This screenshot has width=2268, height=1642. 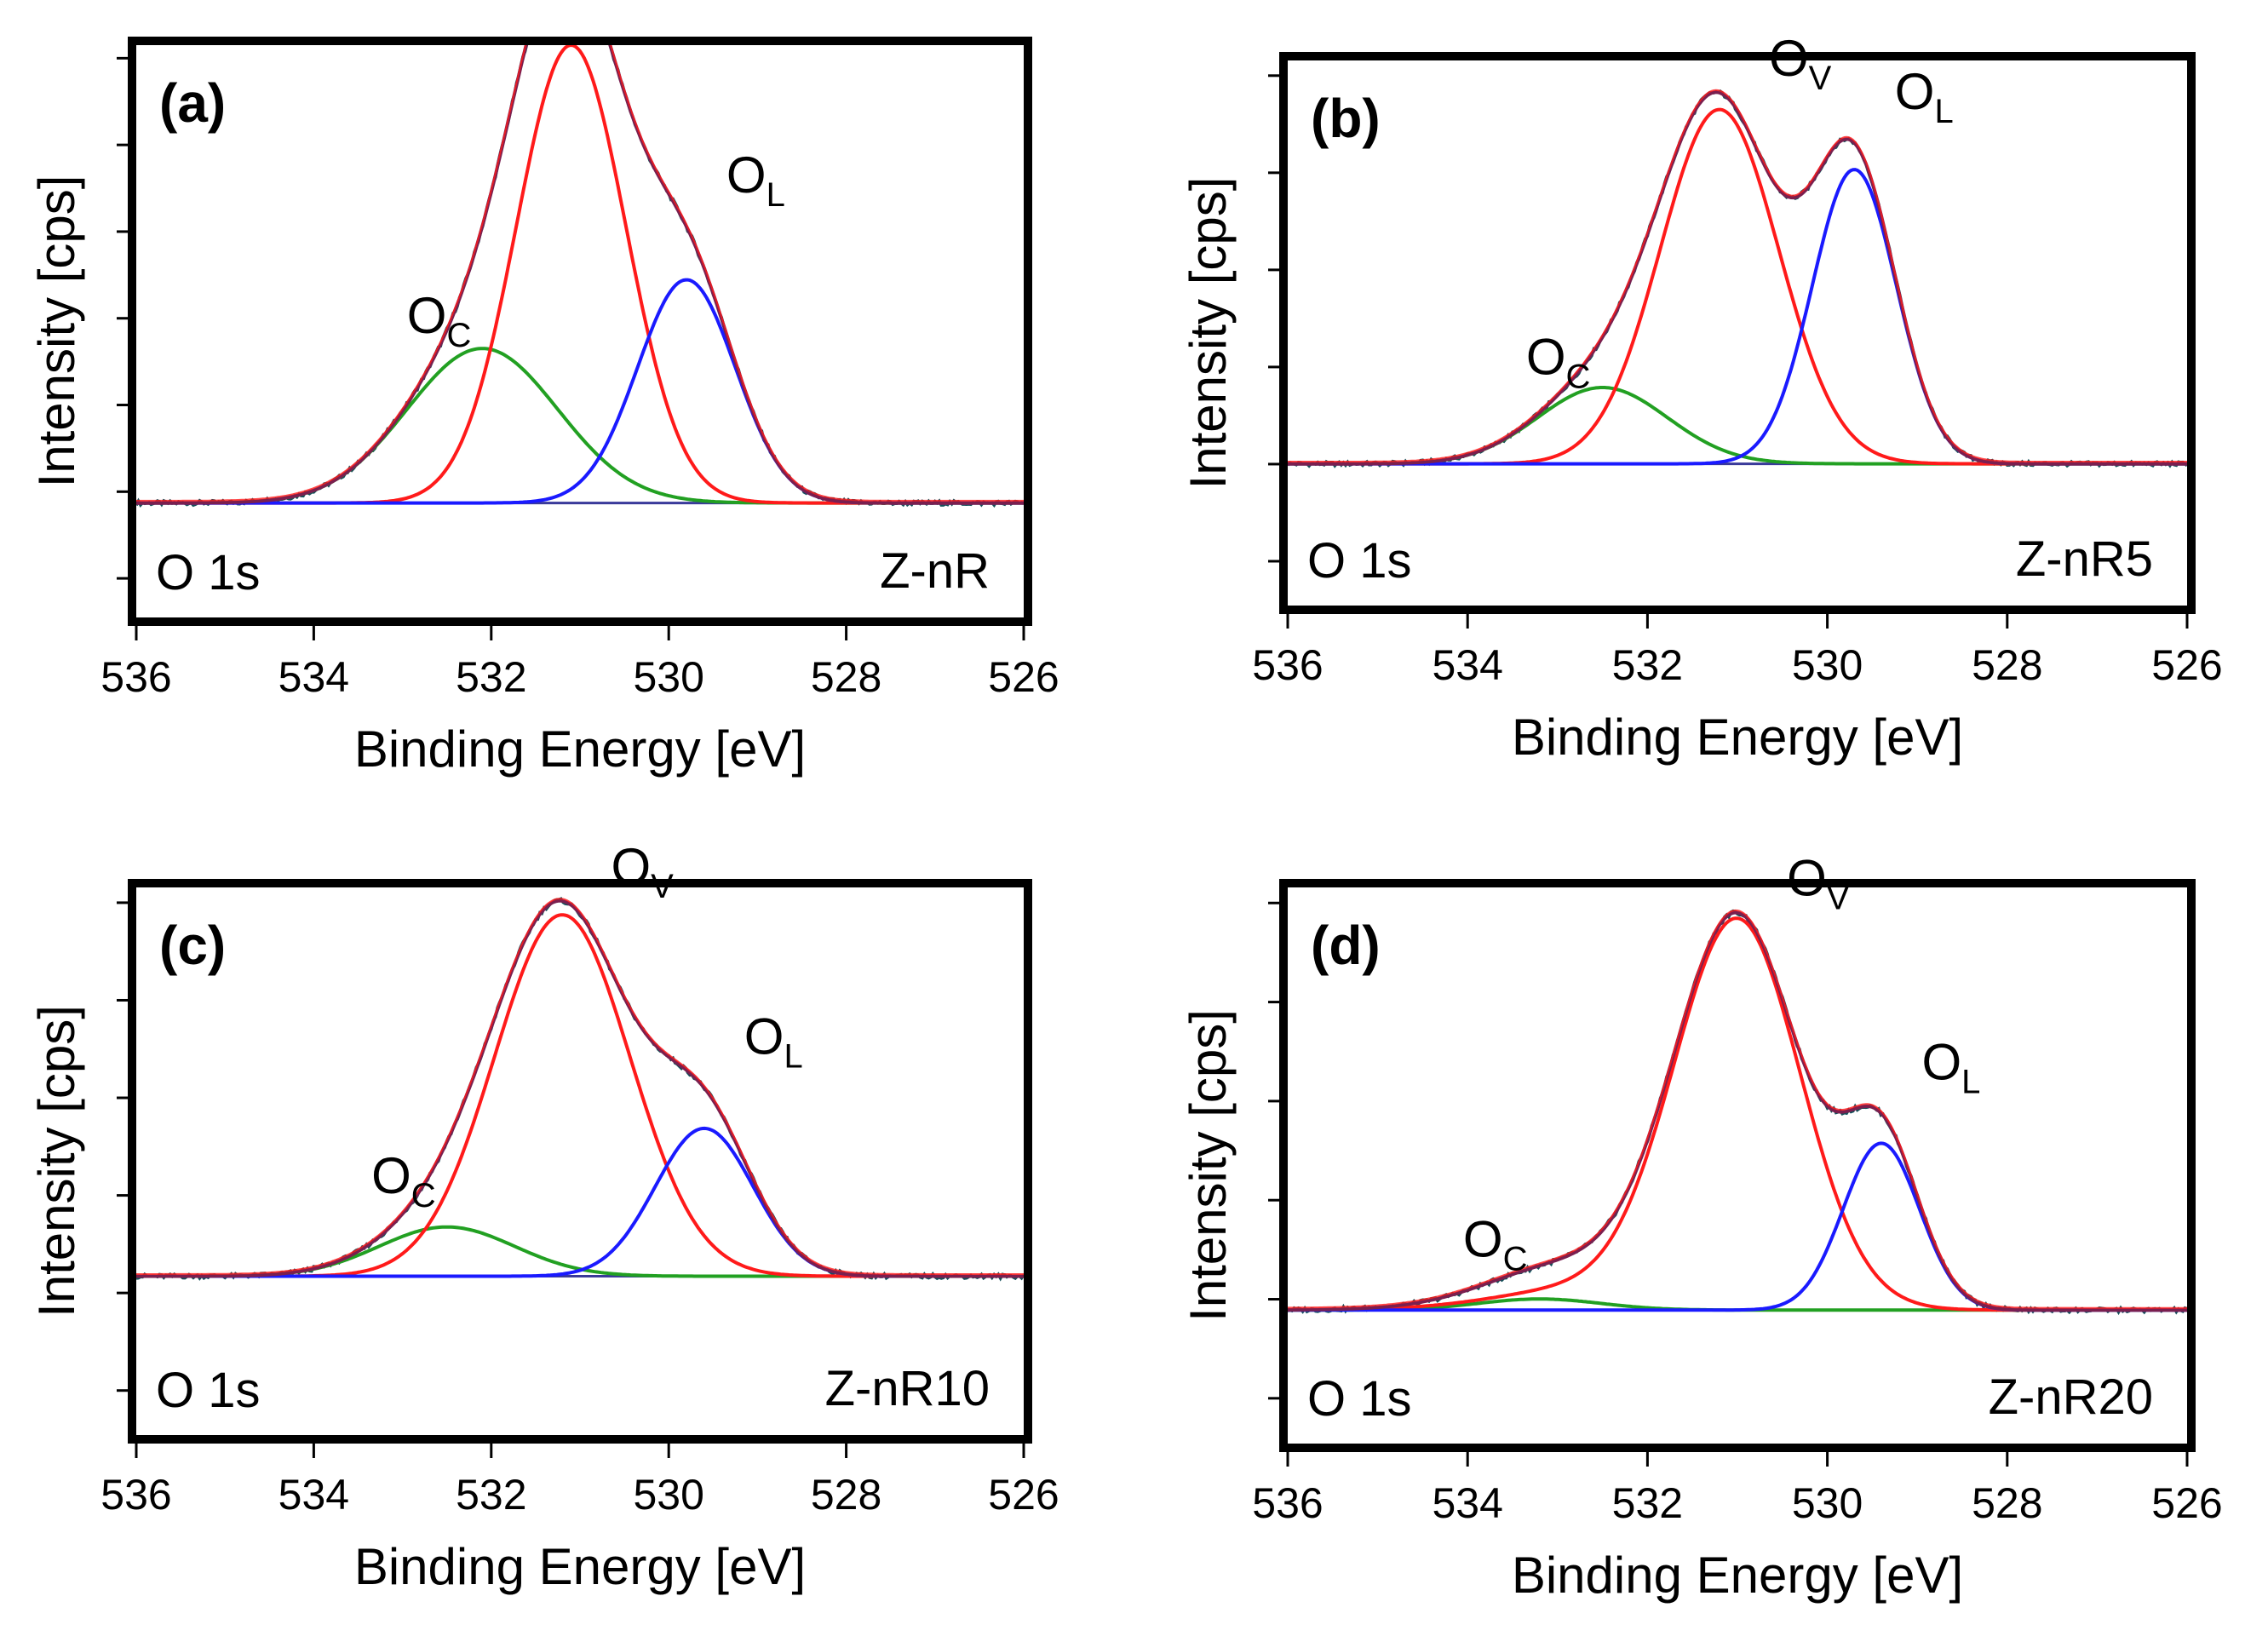 I want to click on sample-label: Z-nR20, so click(x=2071, y=1397).